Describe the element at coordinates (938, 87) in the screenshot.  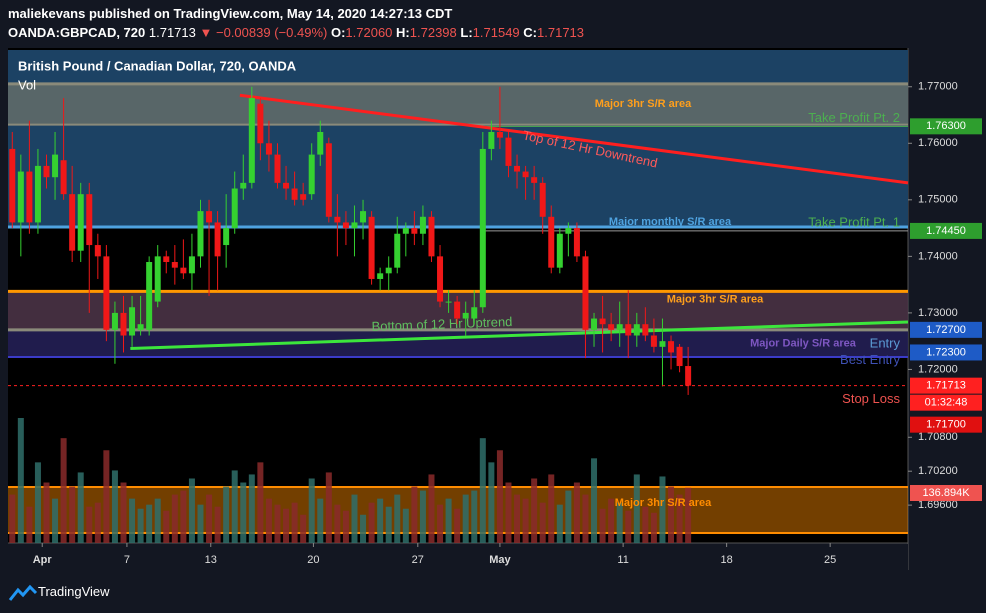
I see `y-tick-label: 1.77000` at that location.